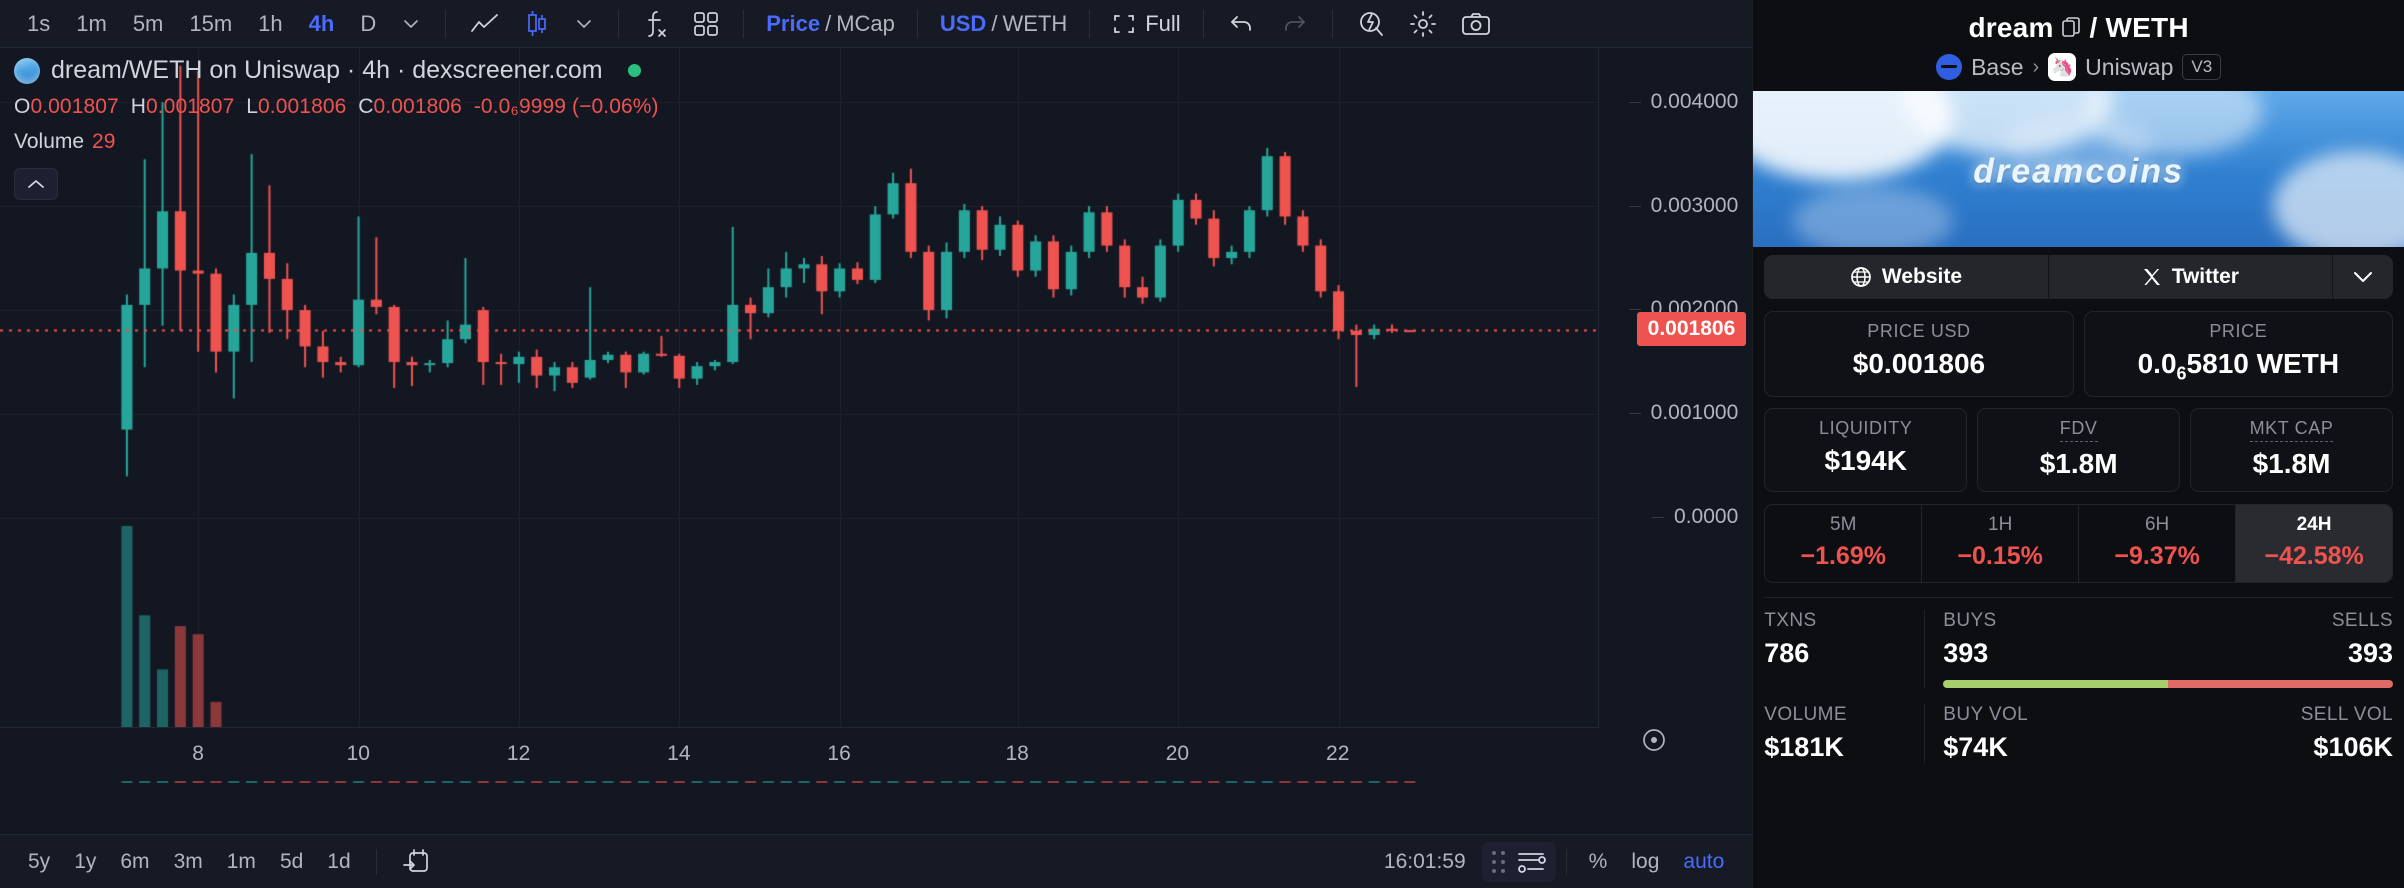 The width and height of the screenshot is (2404, 888). What do you see at coordinates (2157, 555) in the screenshot?
I see `change-value-6H: −9.37%` at bounding box center [2157, 555].